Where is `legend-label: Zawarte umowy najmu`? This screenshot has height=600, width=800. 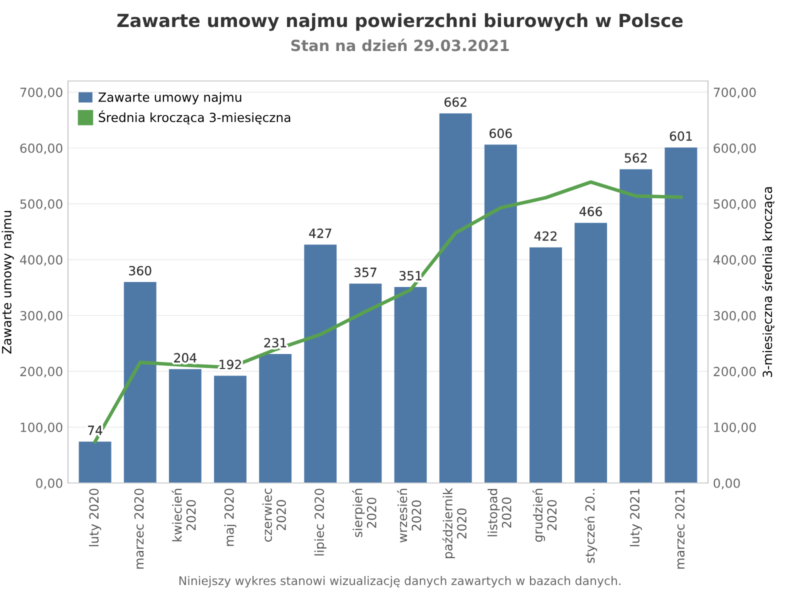 legend-label: Zawarte umowy najmu is located at coordinates (170, 98).